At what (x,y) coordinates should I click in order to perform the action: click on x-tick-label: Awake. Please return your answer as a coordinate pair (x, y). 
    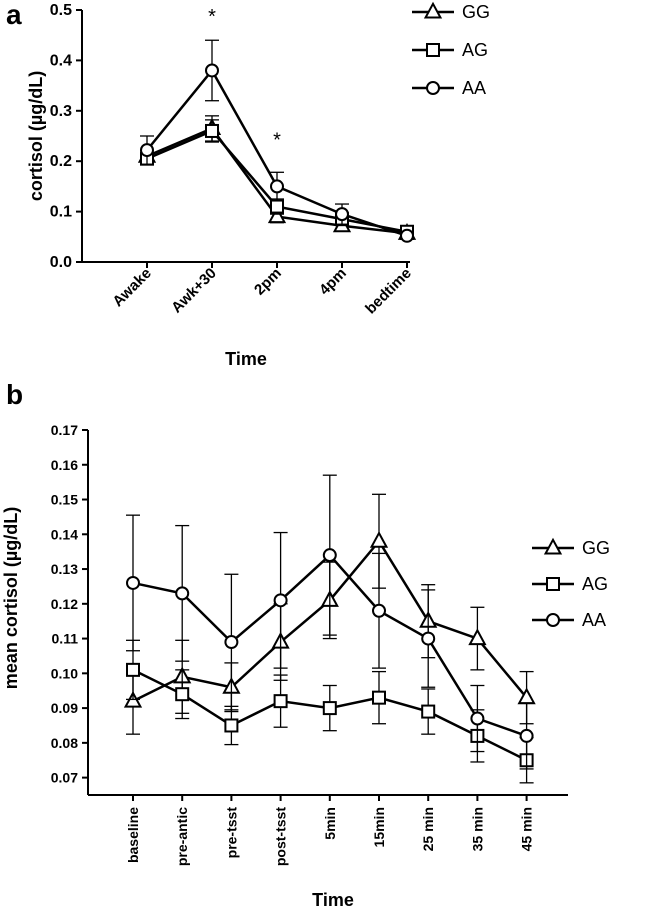
    Looking at the image, I should click on (131, 287).